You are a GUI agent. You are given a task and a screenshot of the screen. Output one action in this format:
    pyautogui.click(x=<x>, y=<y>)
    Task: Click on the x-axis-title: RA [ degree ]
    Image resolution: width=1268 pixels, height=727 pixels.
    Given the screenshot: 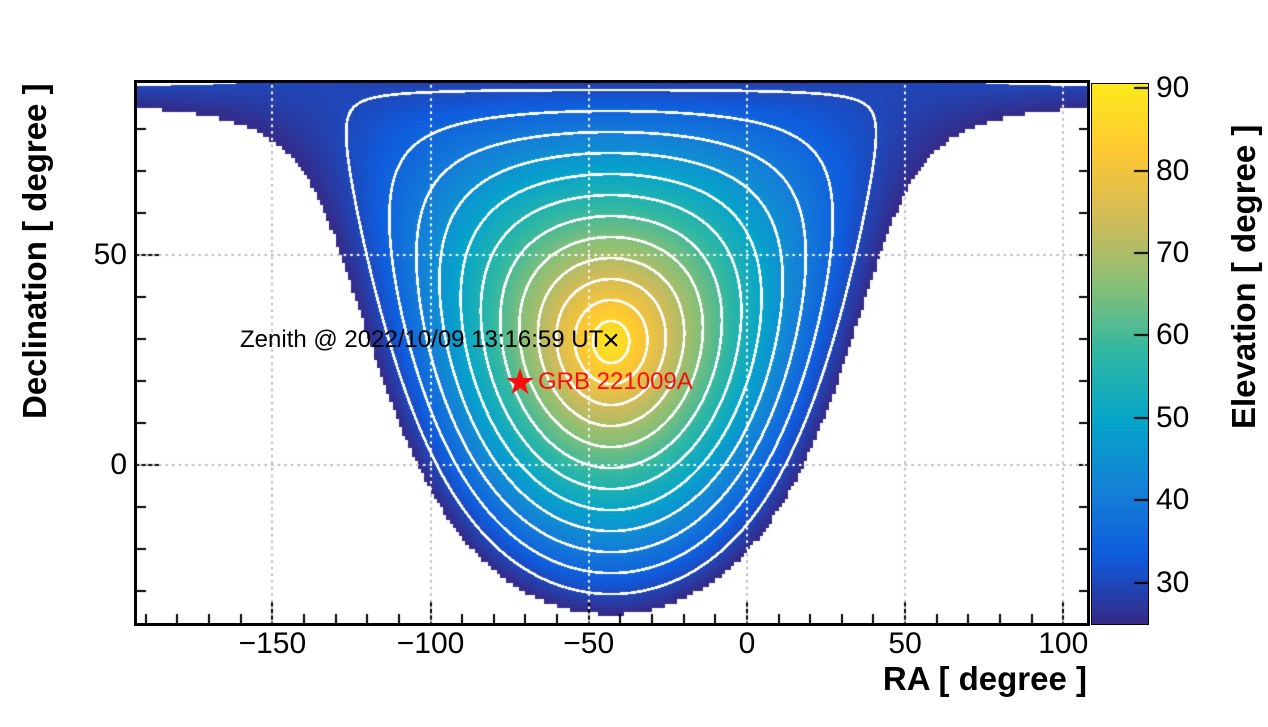 What is the action you would take?
    pyautogui.click(x=984, y=678)
    